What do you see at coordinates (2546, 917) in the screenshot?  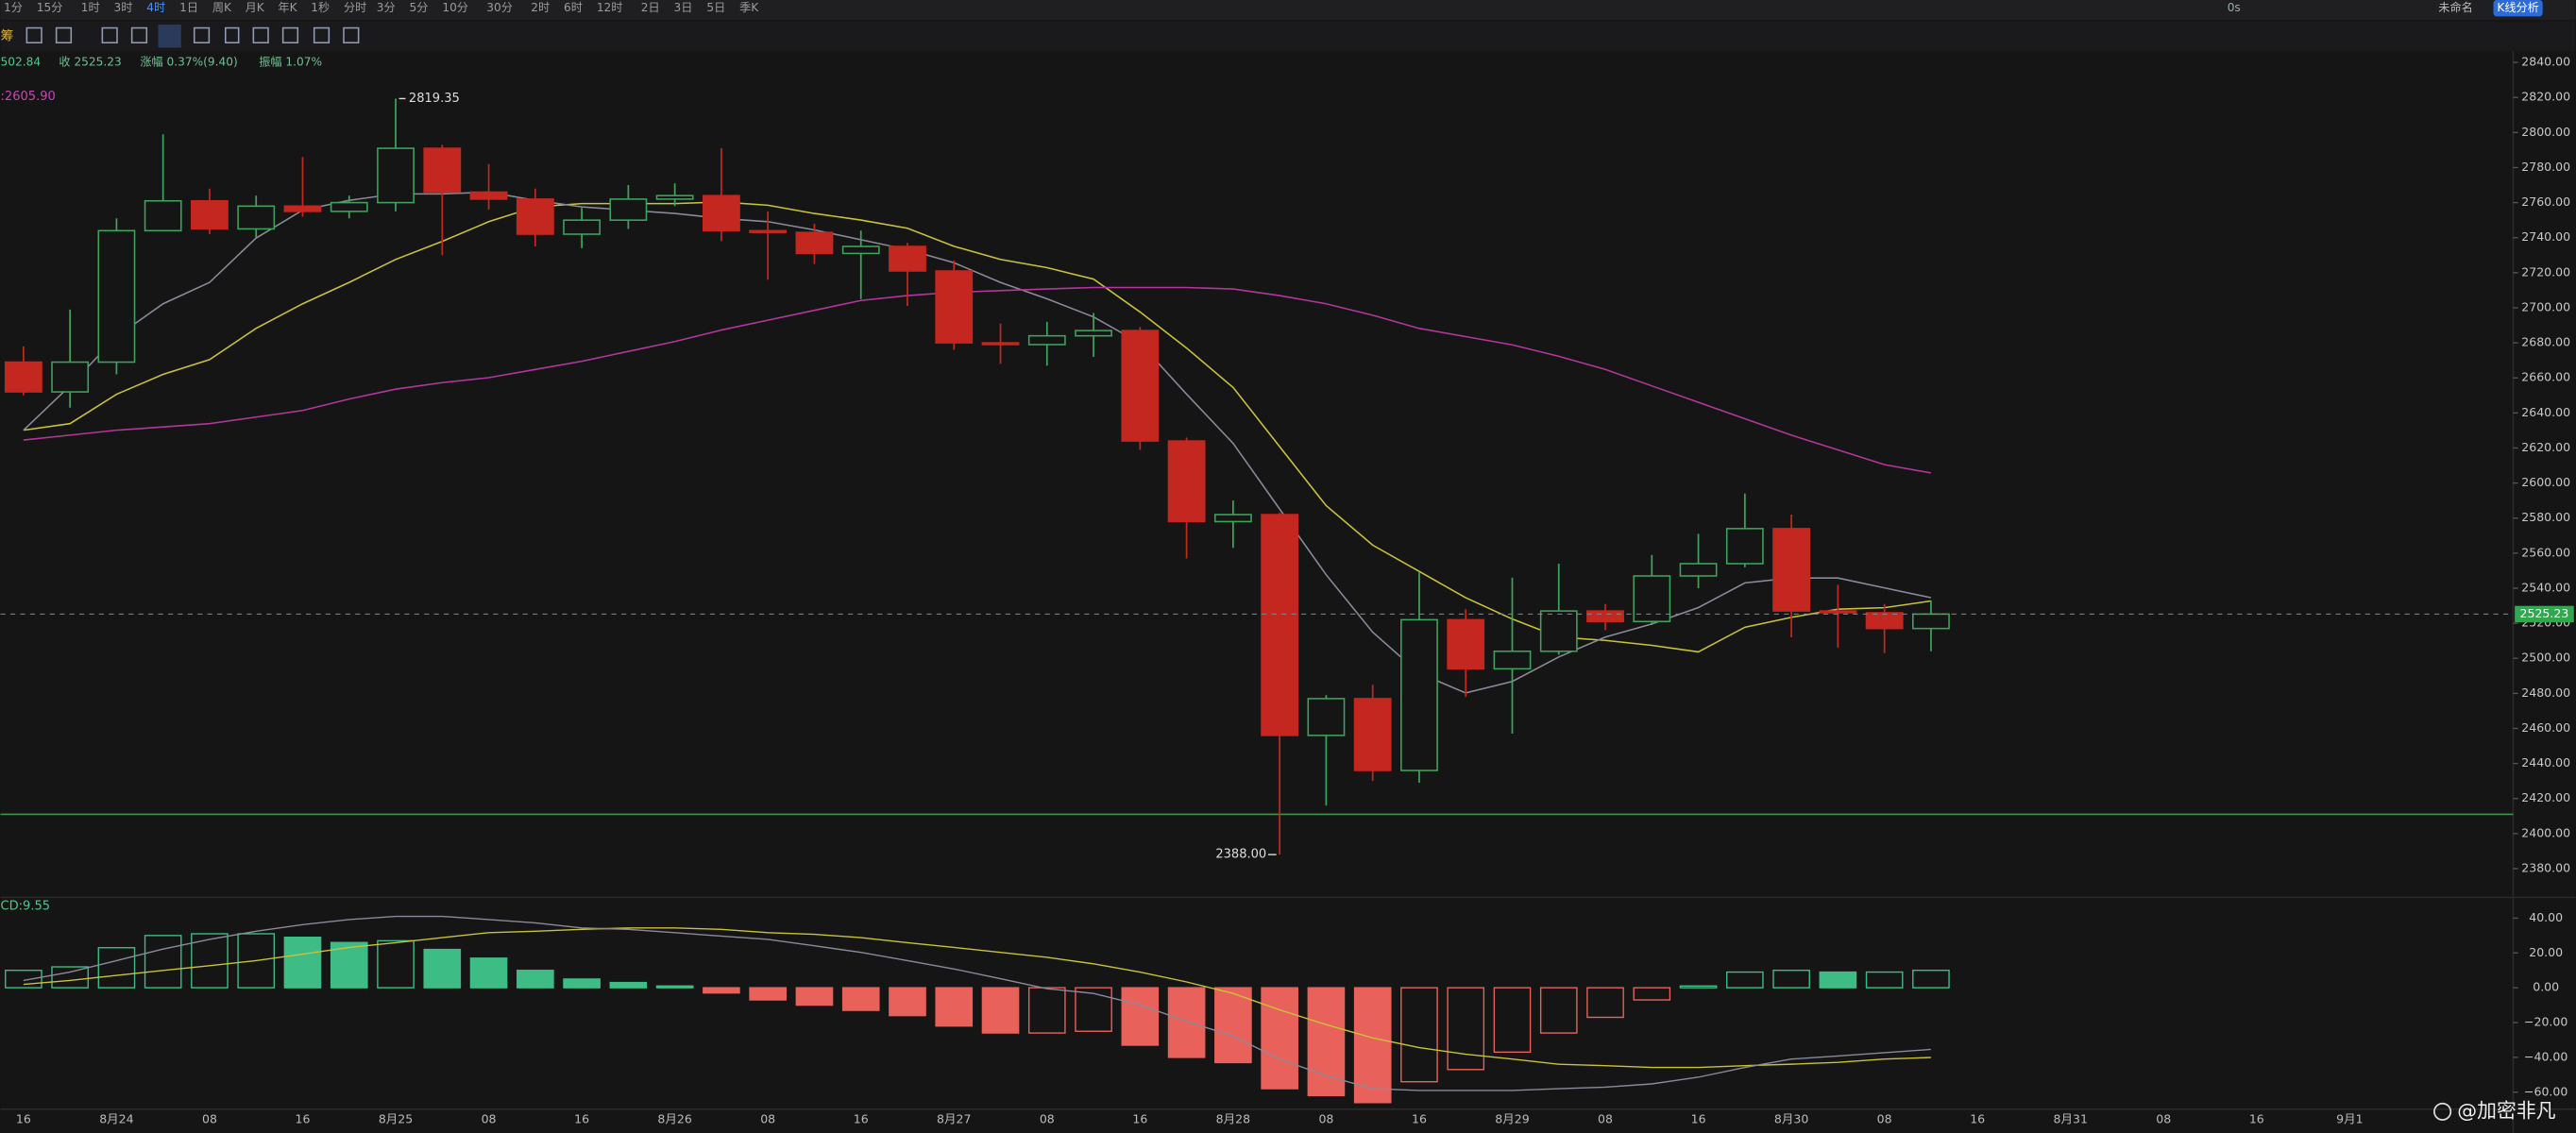 I see `macd-y-tick-label: 40.00` at bounding box center [2546, 917].